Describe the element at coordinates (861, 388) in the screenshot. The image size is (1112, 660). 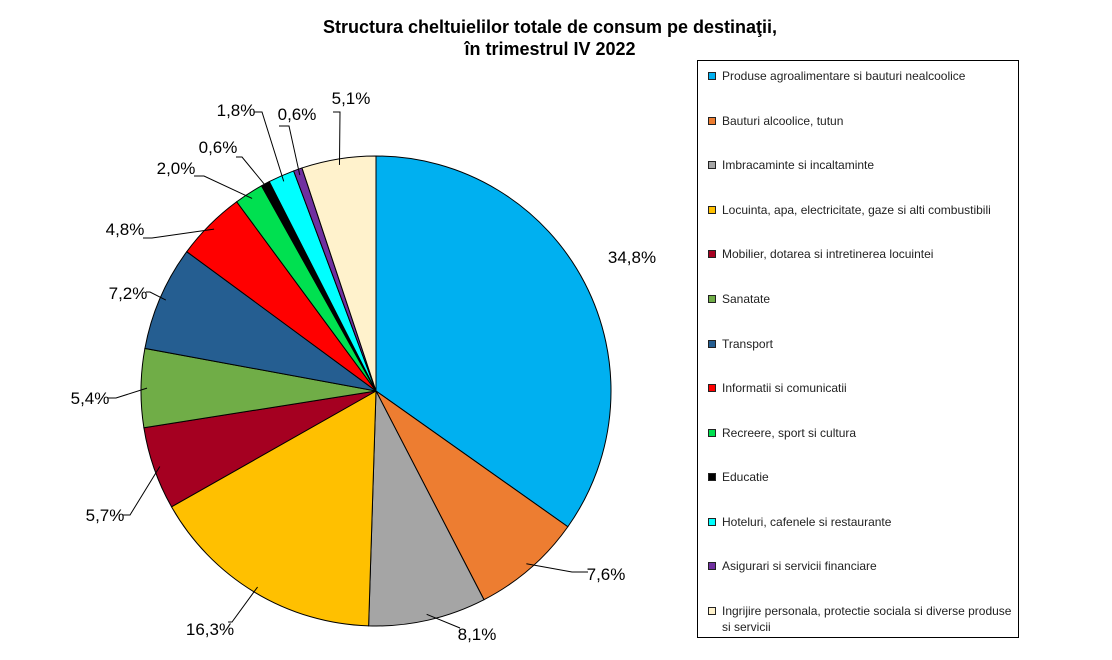
I see `legend-item-8: Informatii si comunicatii` at that location.